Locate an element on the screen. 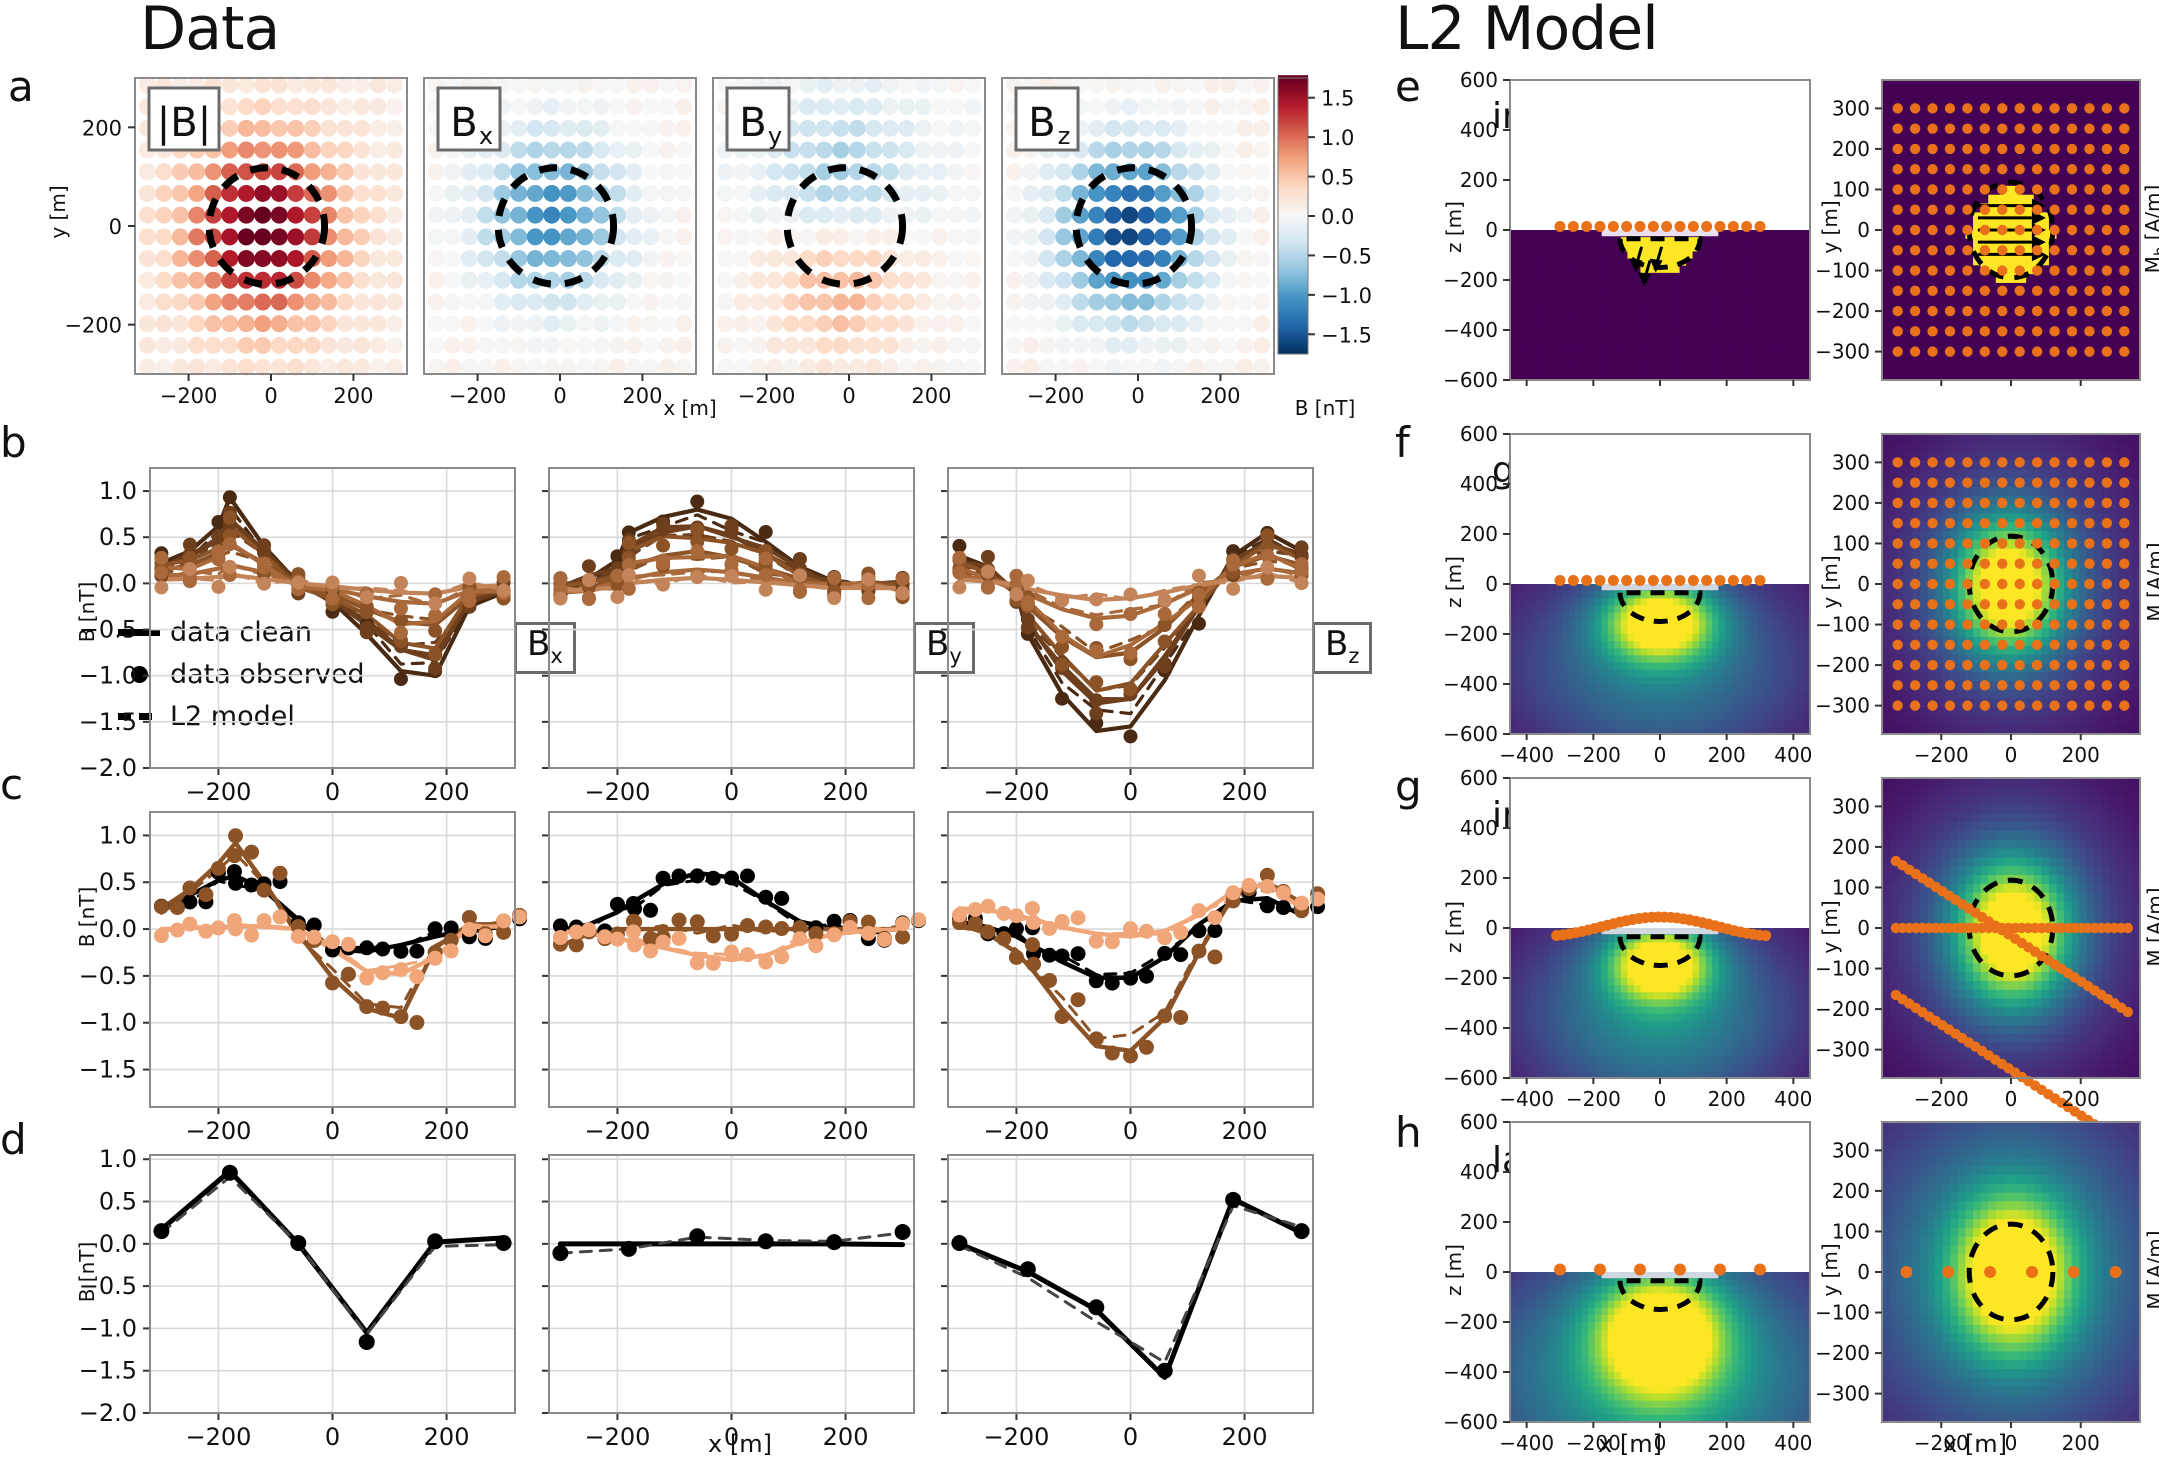 The image size is (2159, 1472). panel-letter-e: e is located at coordinates (1408, 86).